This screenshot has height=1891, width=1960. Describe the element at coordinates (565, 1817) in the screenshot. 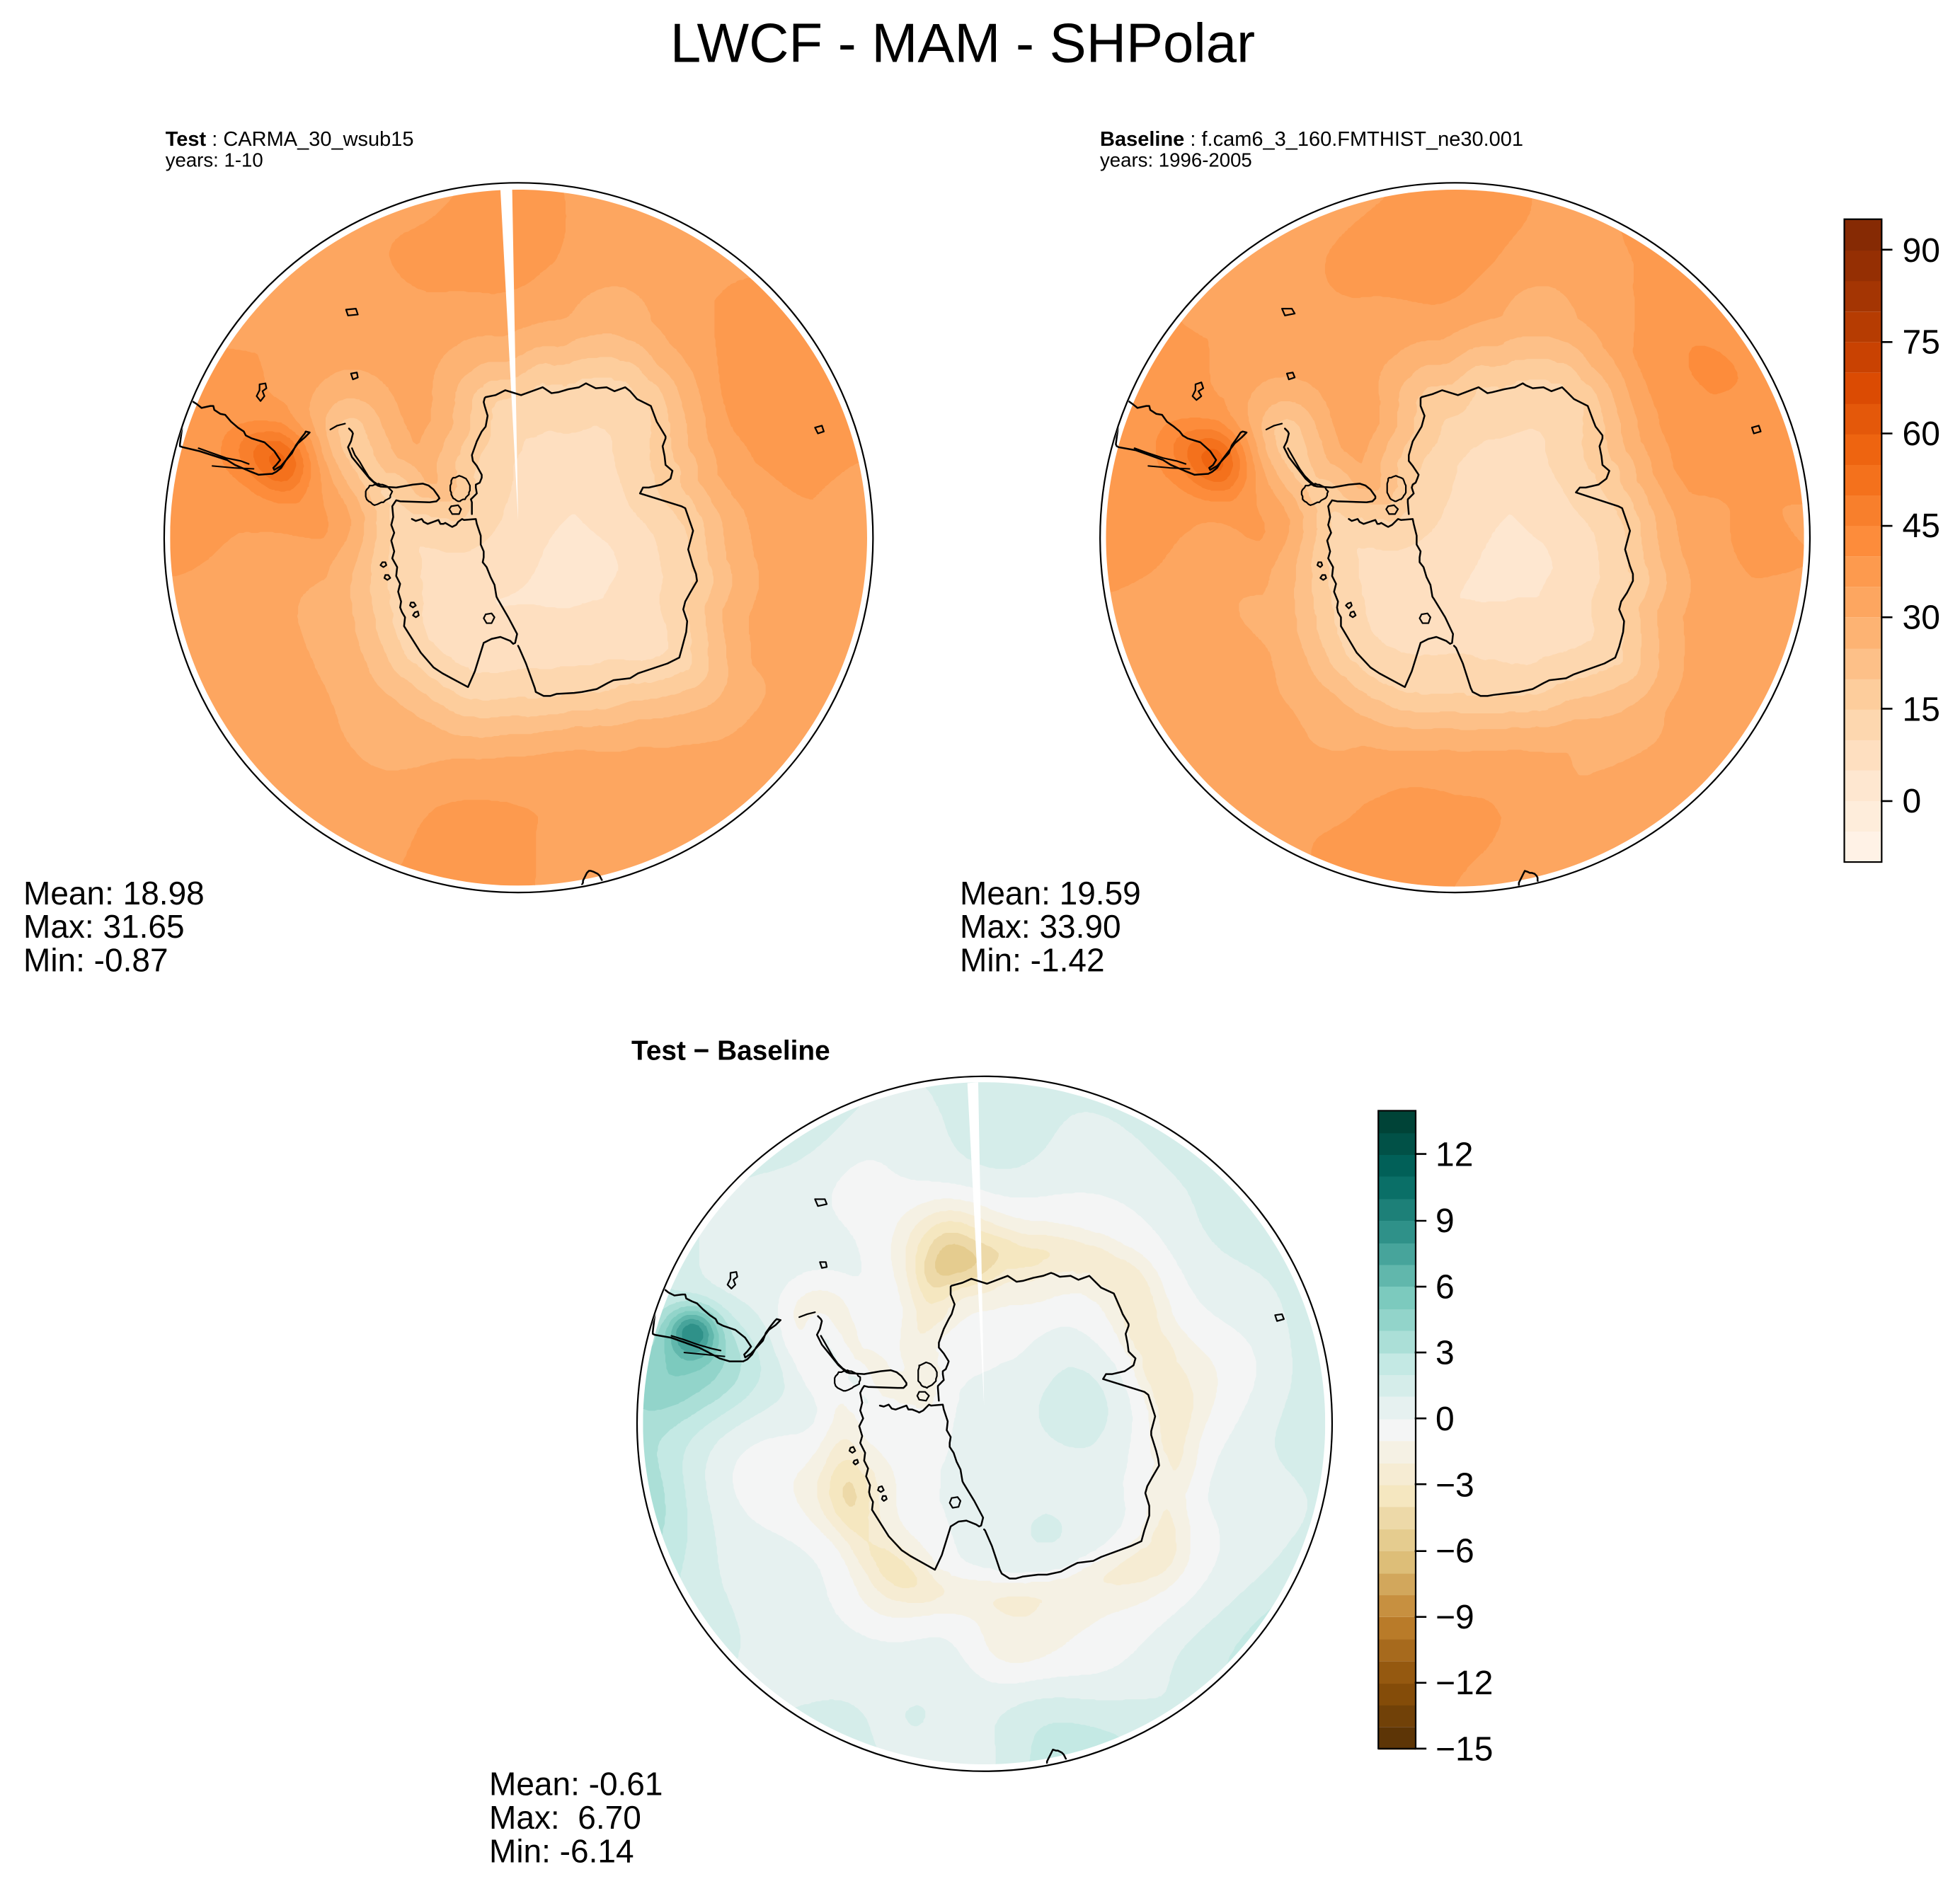

I see `svg-text: Max: 6.70` at that location.